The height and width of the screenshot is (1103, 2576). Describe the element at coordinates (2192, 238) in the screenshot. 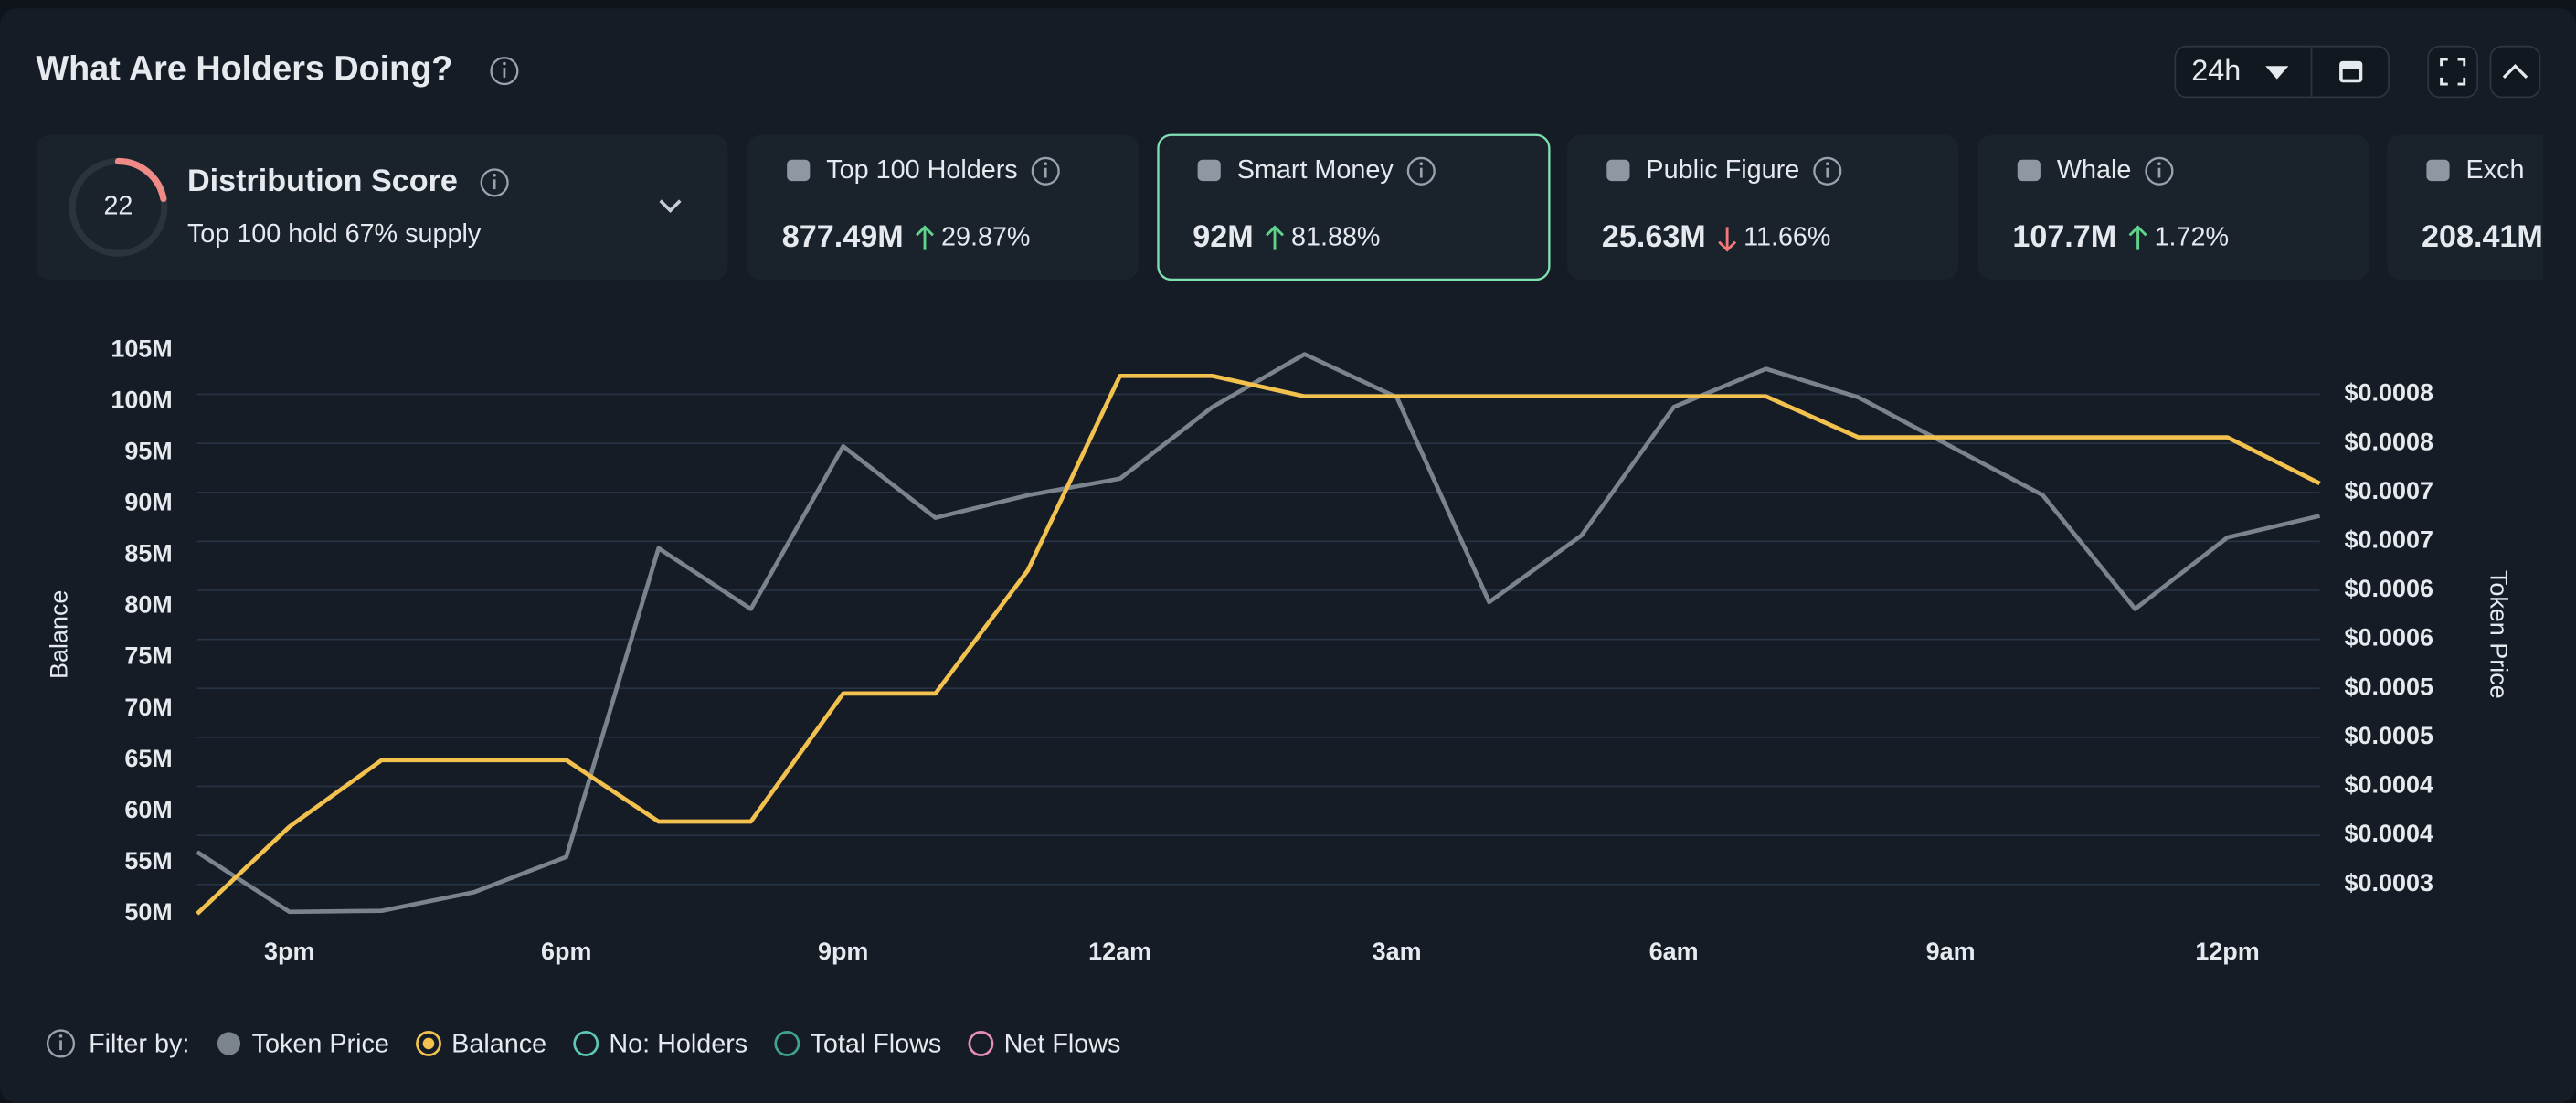

I see `card-change: 1.72%` at that location.